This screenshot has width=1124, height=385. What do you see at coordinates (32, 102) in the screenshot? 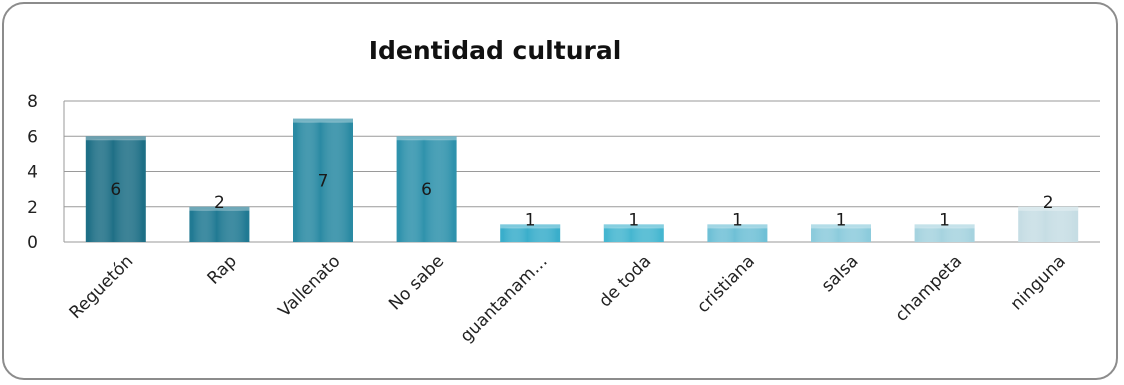
I see `y-tick-label: 8` at bounding box center [32, 102].